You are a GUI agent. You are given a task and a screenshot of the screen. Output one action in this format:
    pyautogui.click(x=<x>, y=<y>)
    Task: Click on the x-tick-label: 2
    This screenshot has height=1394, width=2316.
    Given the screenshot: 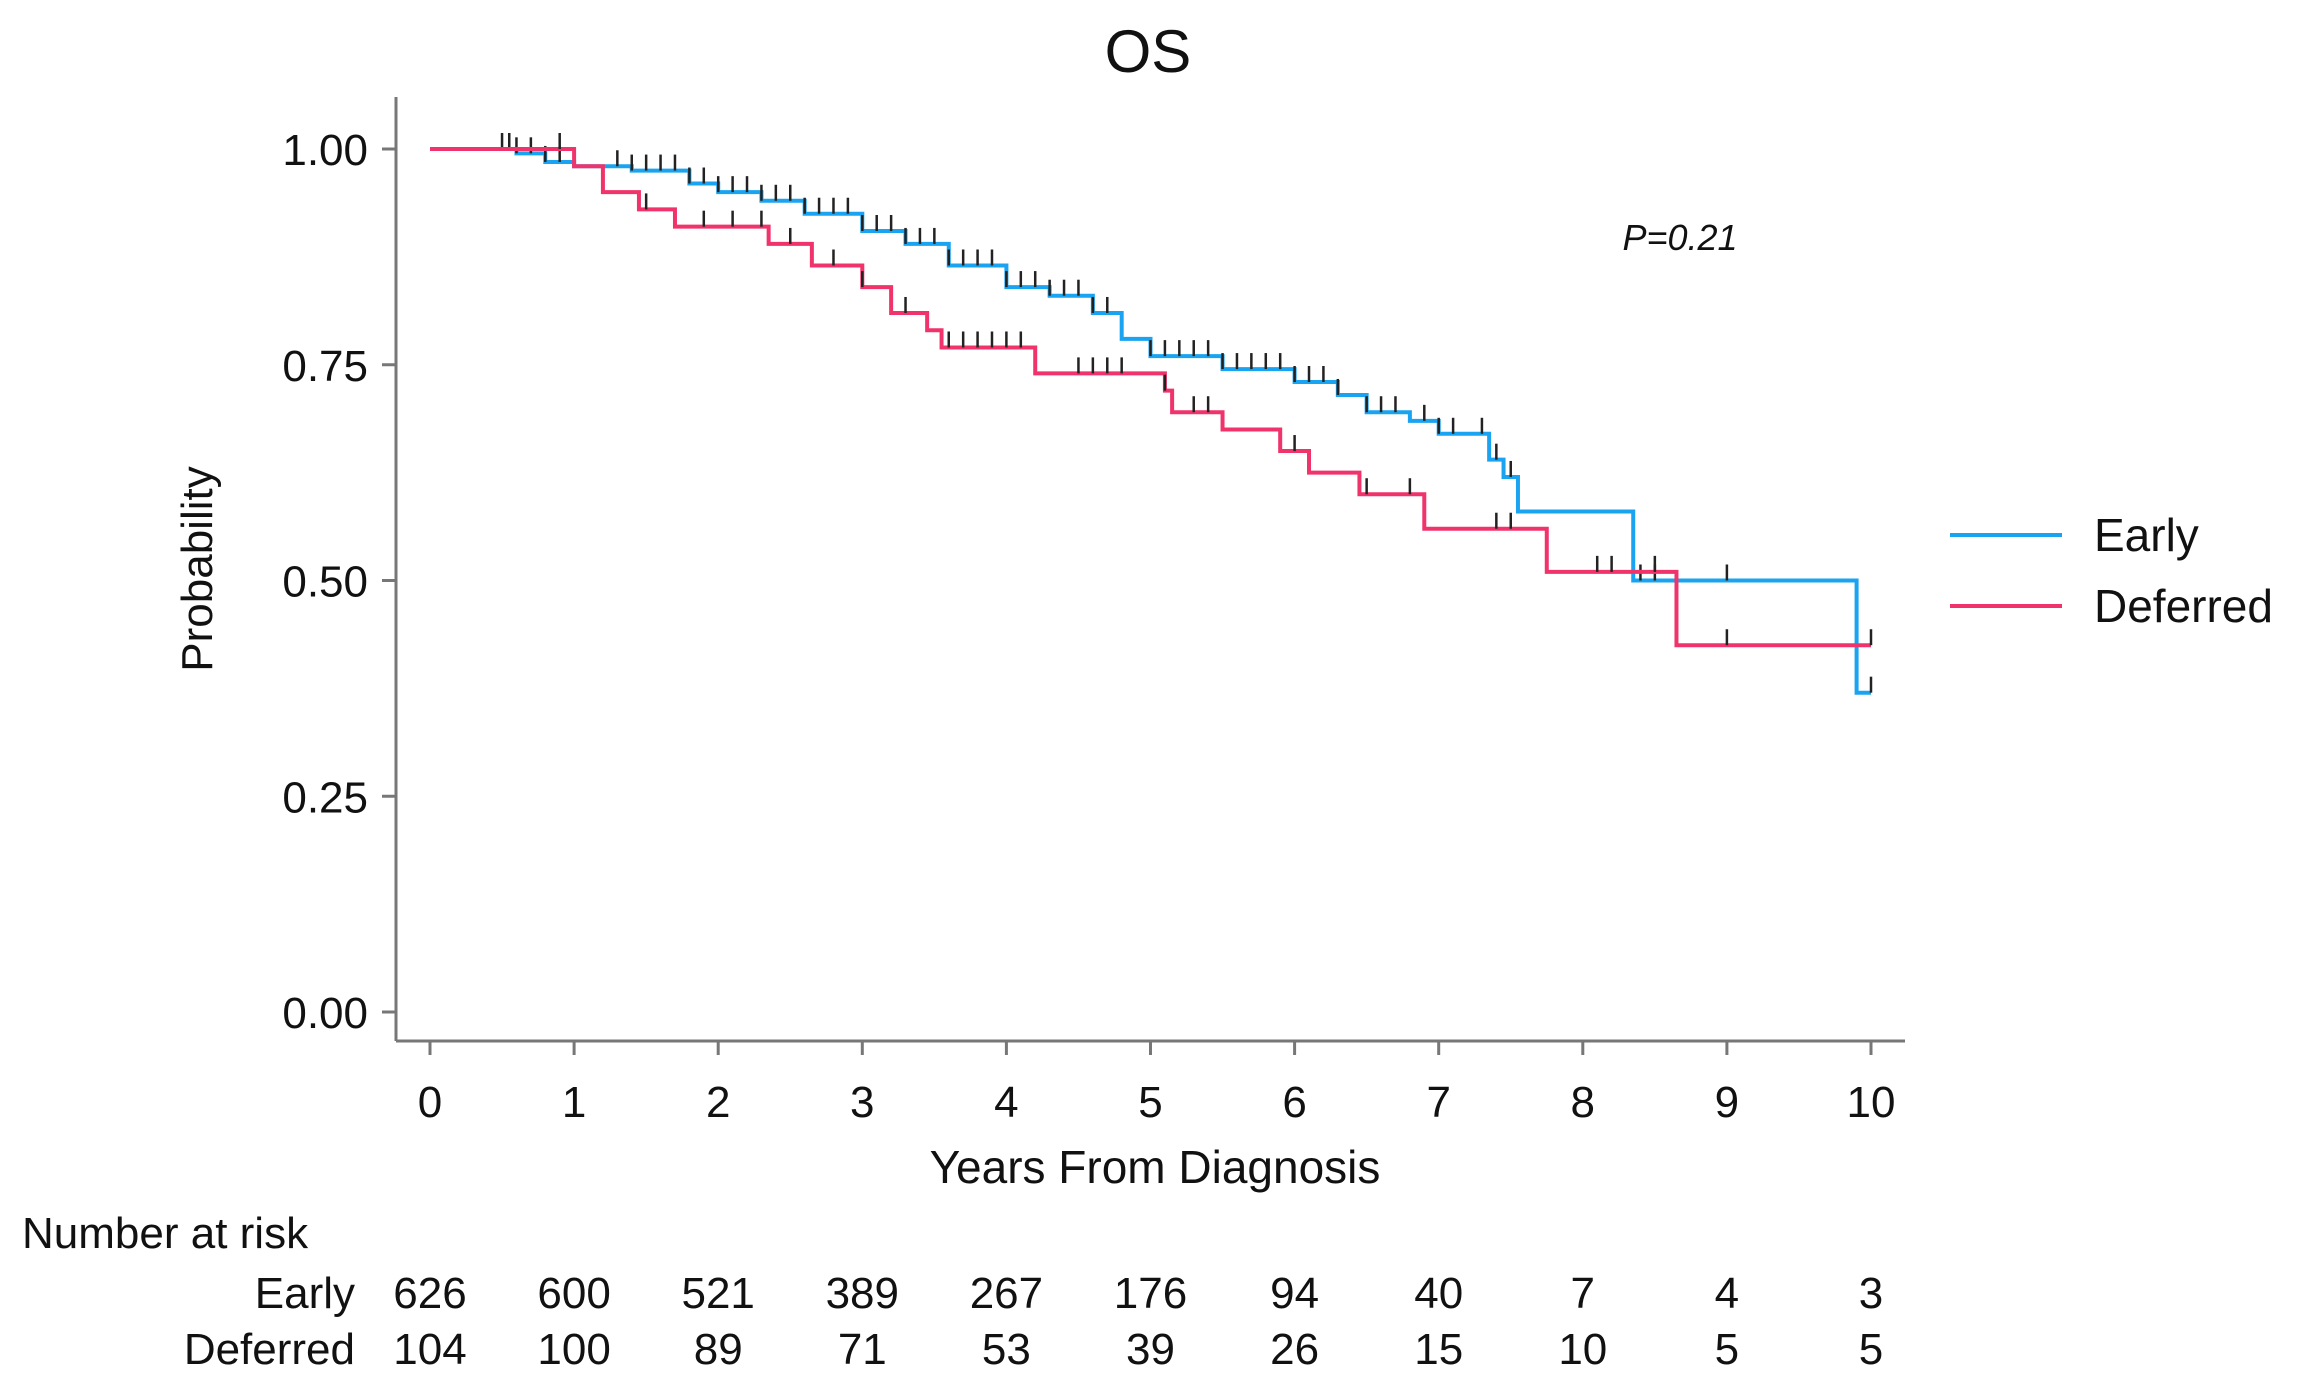 What is the action you would take?
    pyautogui.click(x=718, y=1102)
    